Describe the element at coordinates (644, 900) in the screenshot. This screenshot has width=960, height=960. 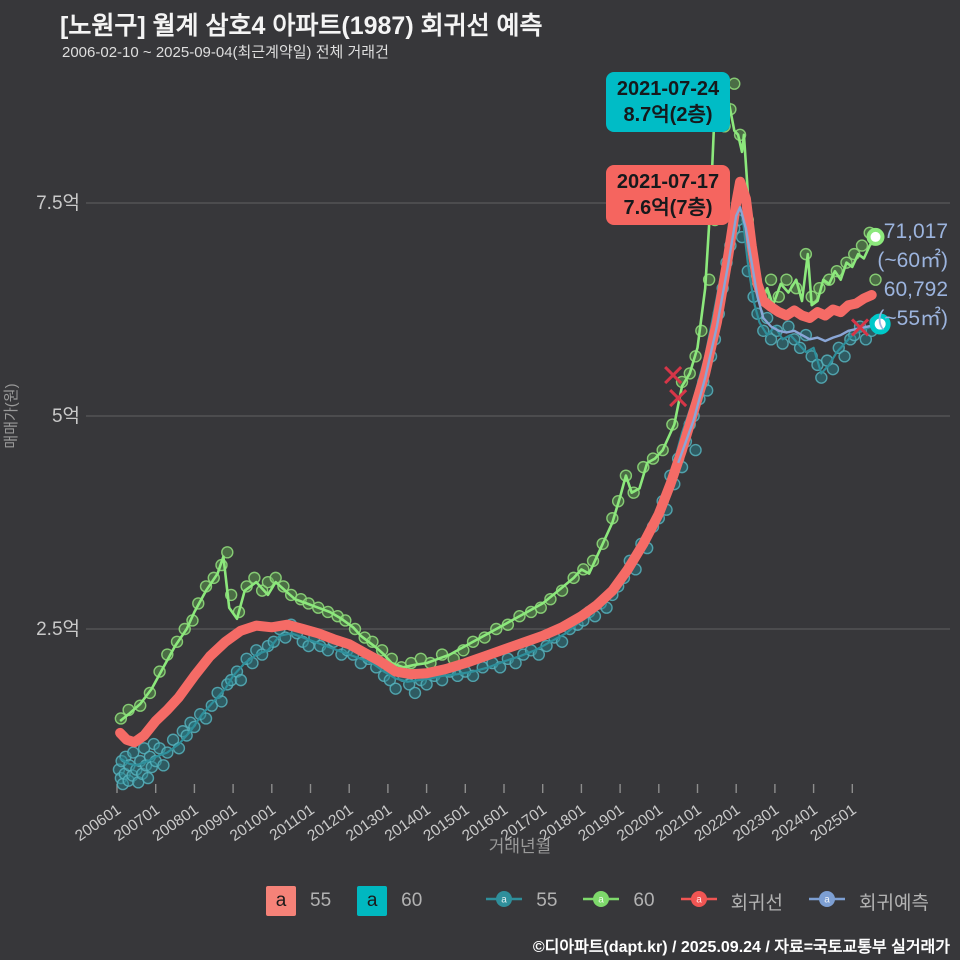
I see `legend-marker-label-60: 60` at that location.